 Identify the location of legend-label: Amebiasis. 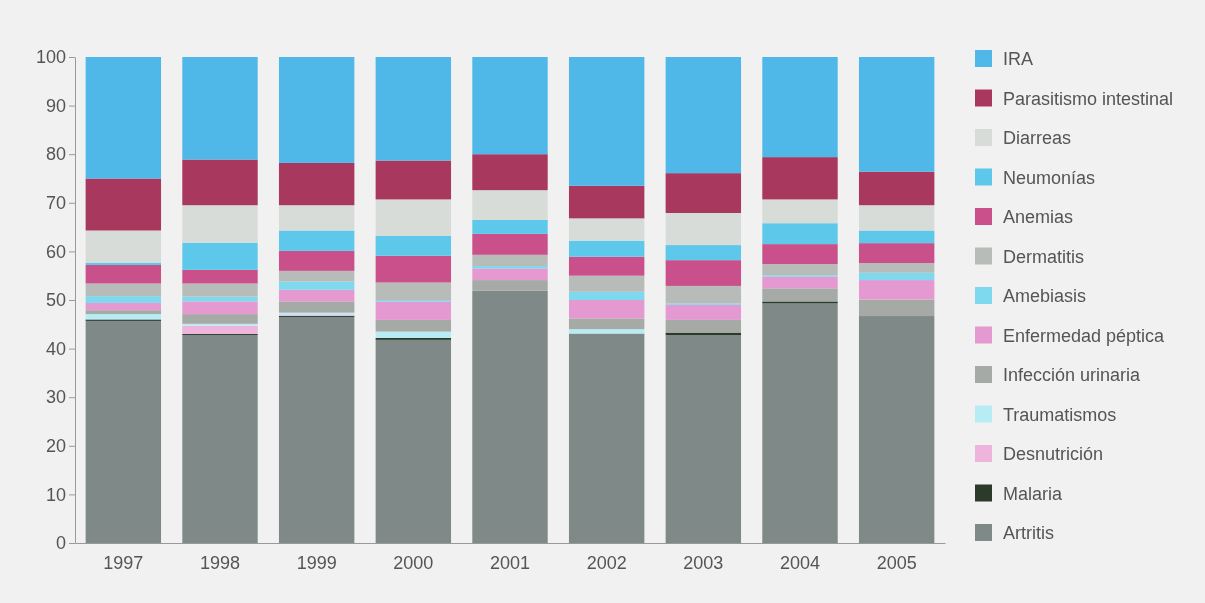
(1045, 296).